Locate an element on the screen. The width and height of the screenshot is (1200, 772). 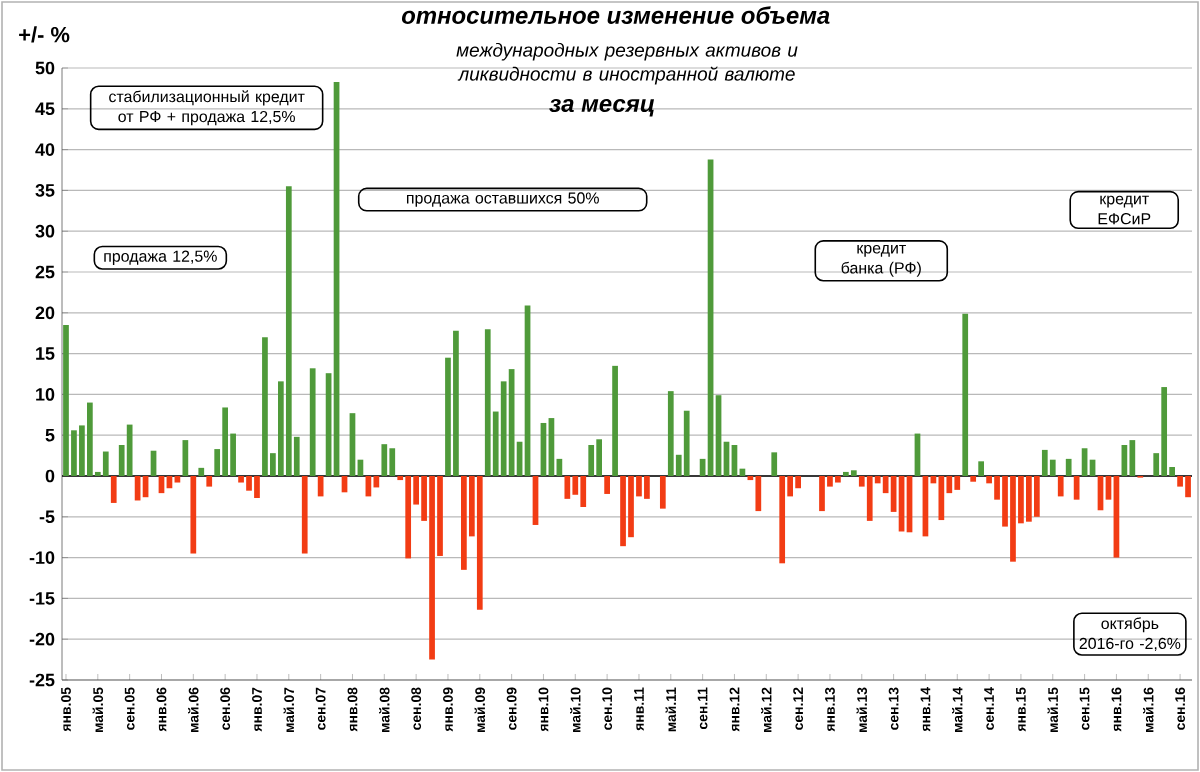
y-tick-label: -20 is located at coordinates (42, 639).